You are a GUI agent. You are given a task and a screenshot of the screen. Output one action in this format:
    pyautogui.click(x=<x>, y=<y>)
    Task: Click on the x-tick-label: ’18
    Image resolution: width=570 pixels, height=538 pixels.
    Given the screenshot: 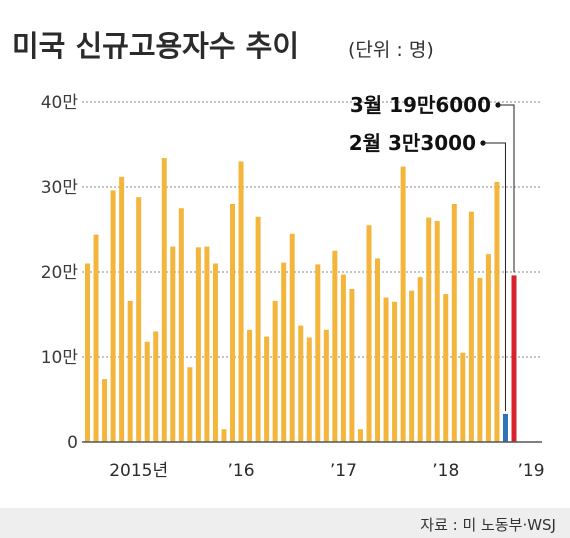 What is the action you would take?
    pyautogui.click(x=445, y=471)
    